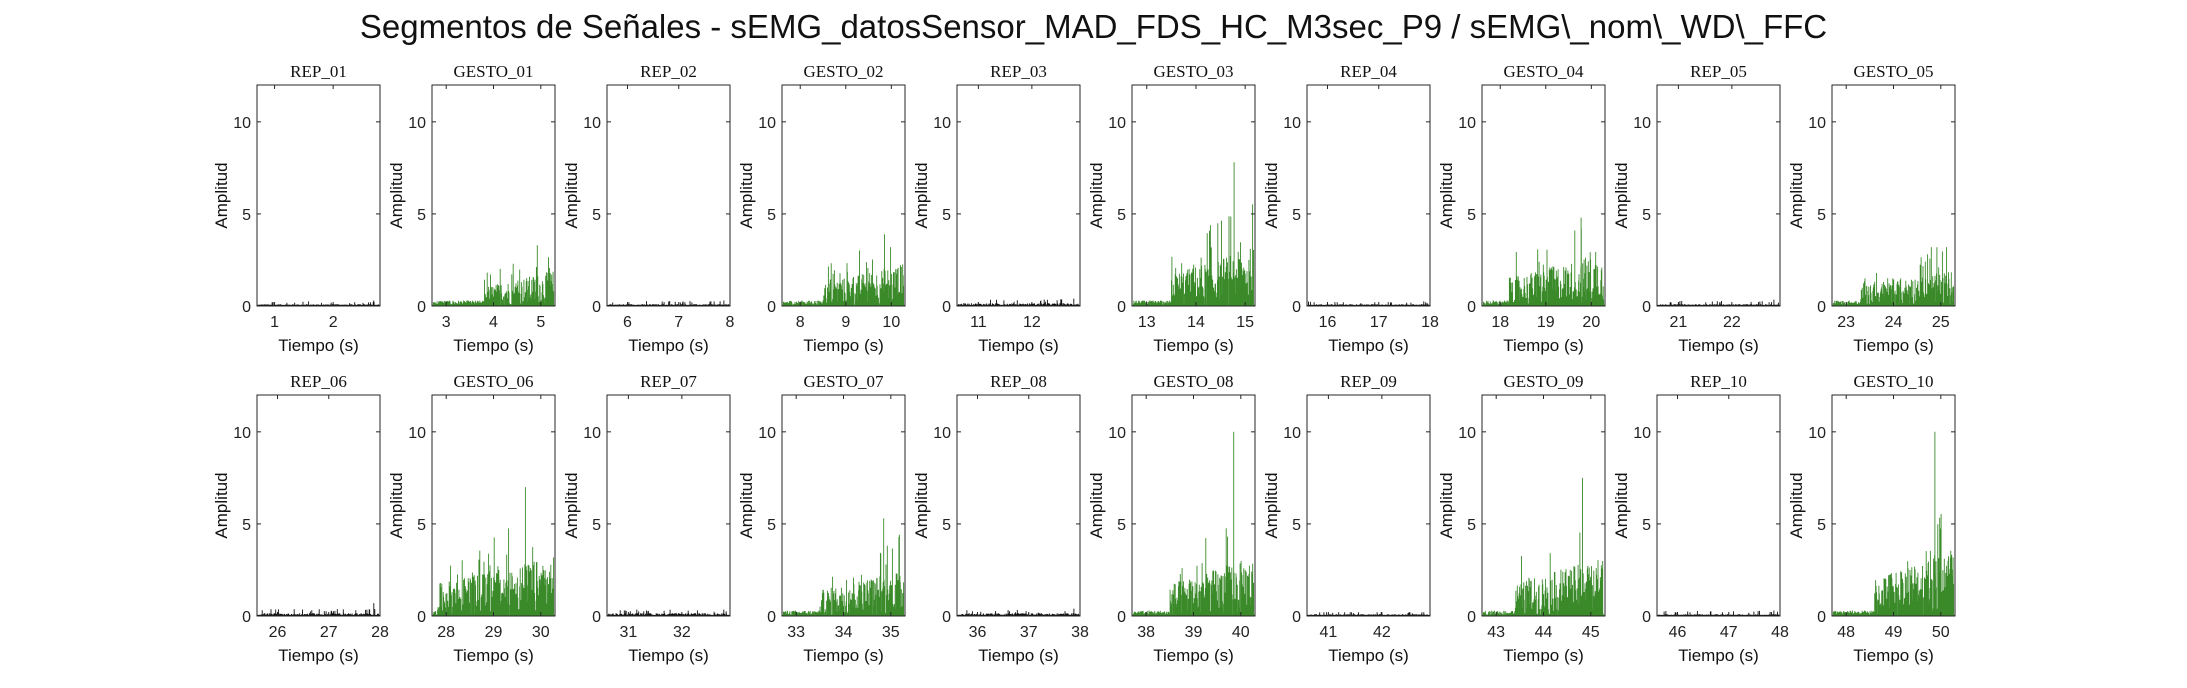 The width and height of the screenshot is (2187, 688). I want to click on subplot-gesto-02: GESTO_02 0 5 10 8 9 10 Tiempo (s) Amplitud, so click(821, 208).